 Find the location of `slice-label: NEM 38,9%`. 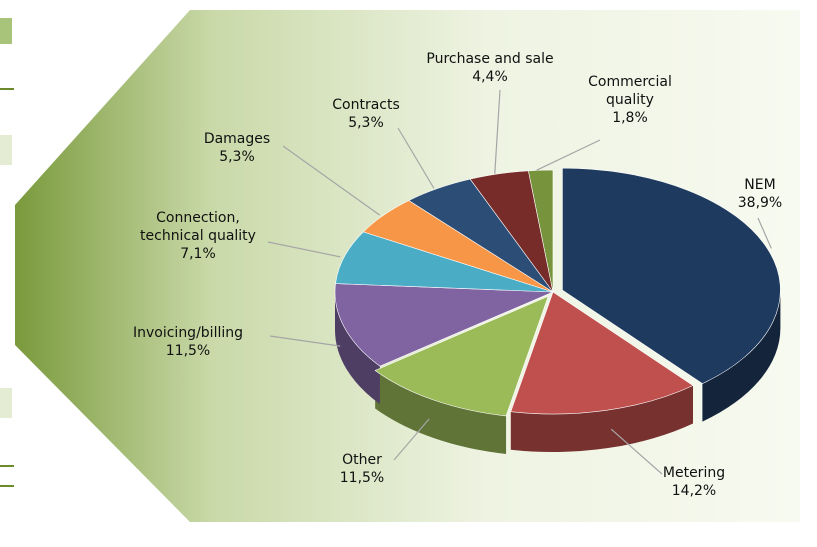

slice-label: NEM 38,9% is located at coordinates (760, 194).